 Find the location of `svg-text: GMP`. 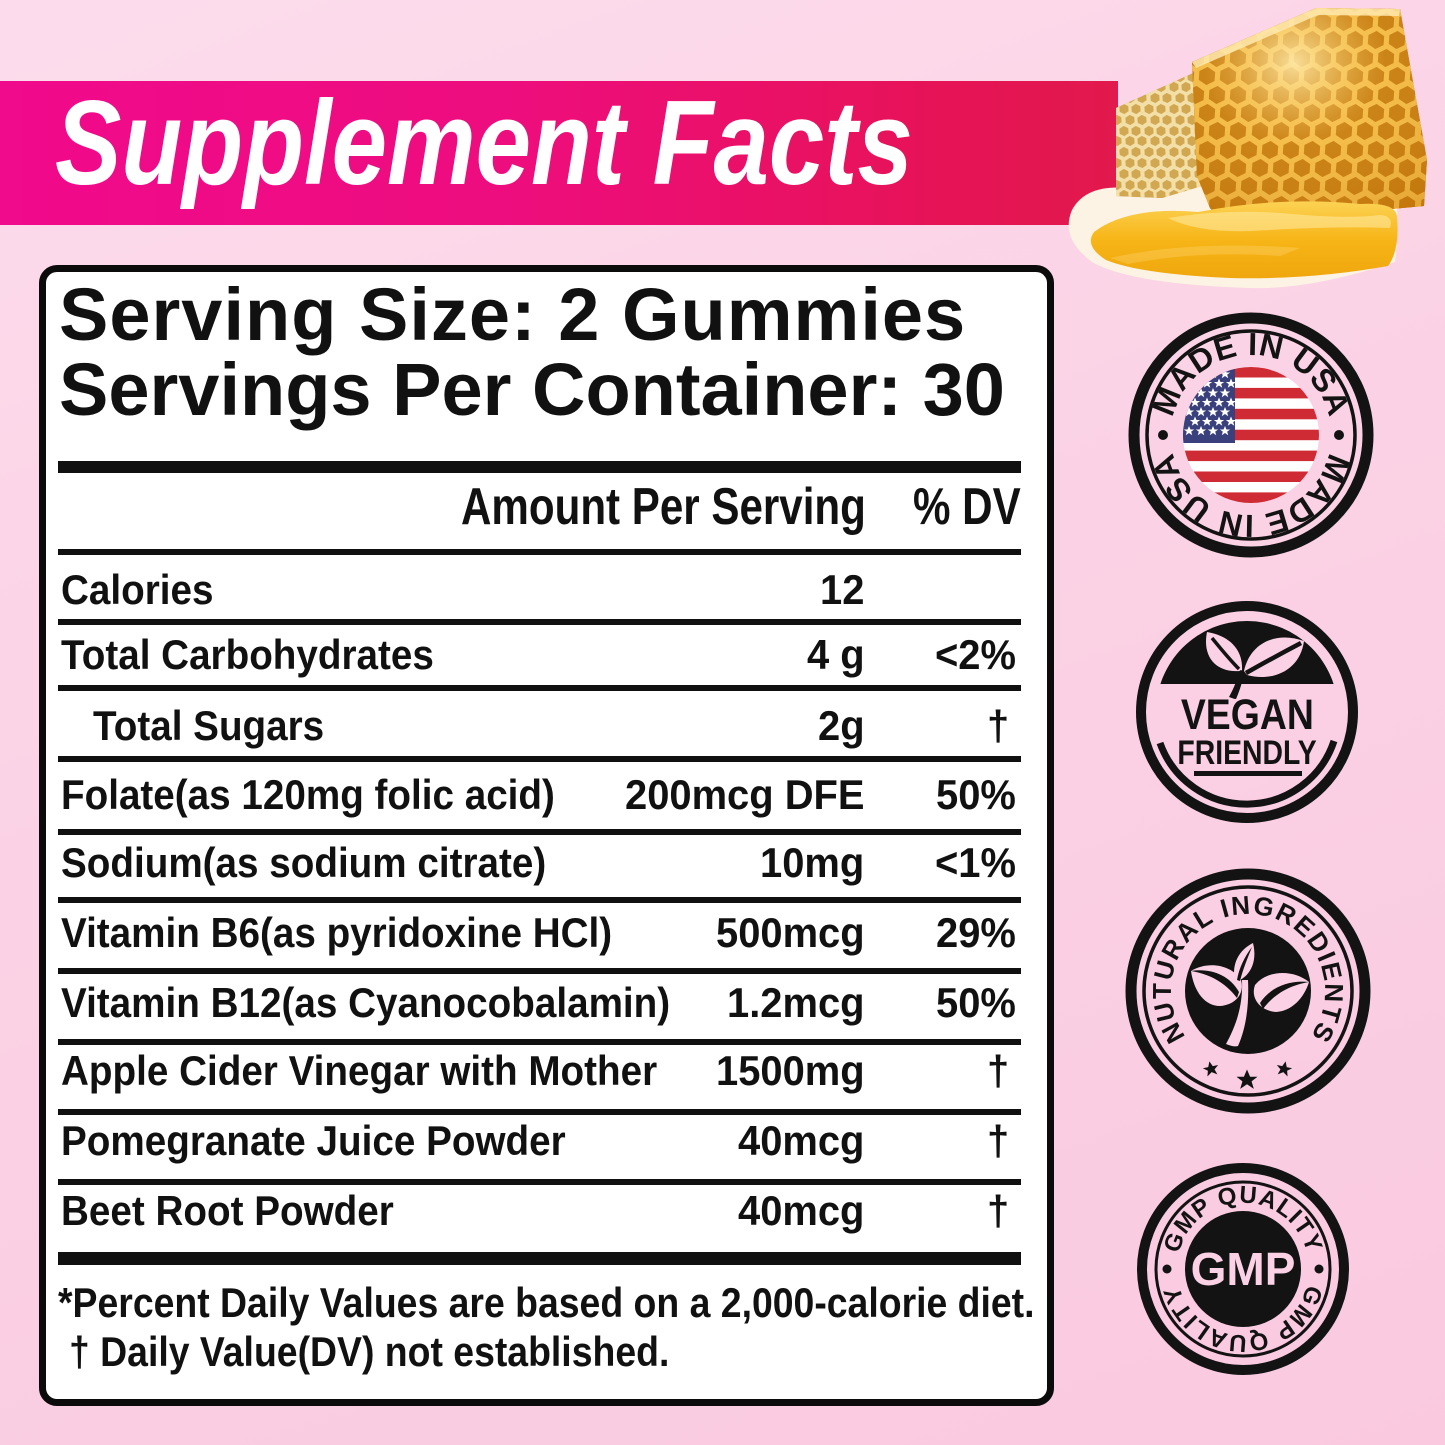

svg-text: GMP is located at coordinates (1243, 1269).